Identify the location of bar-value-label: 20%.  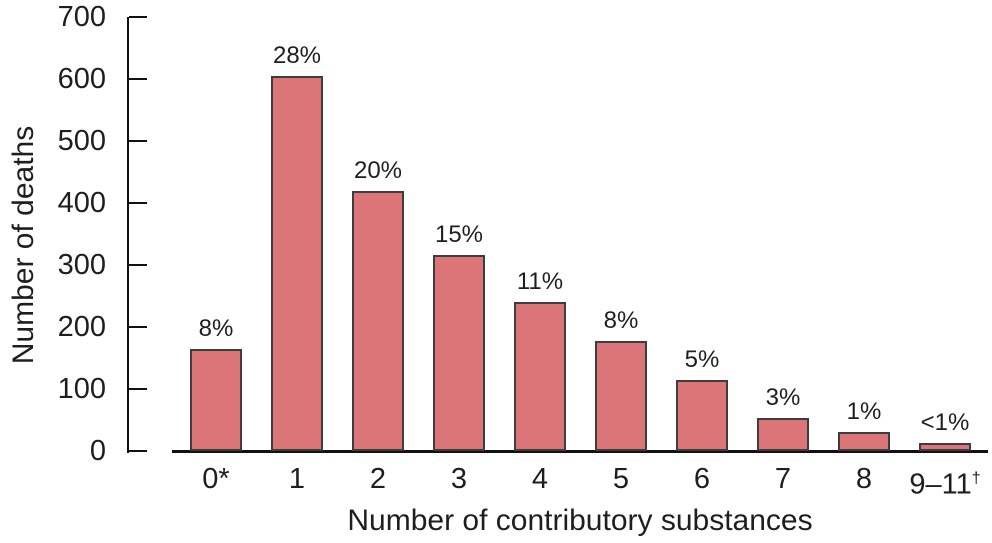
(378, 170).